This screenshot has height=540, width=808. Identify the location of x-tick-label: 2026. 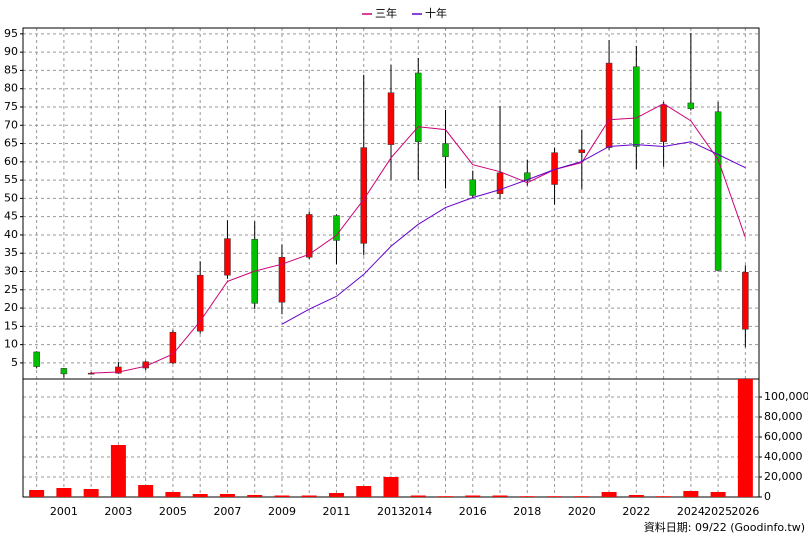
(745, 511).